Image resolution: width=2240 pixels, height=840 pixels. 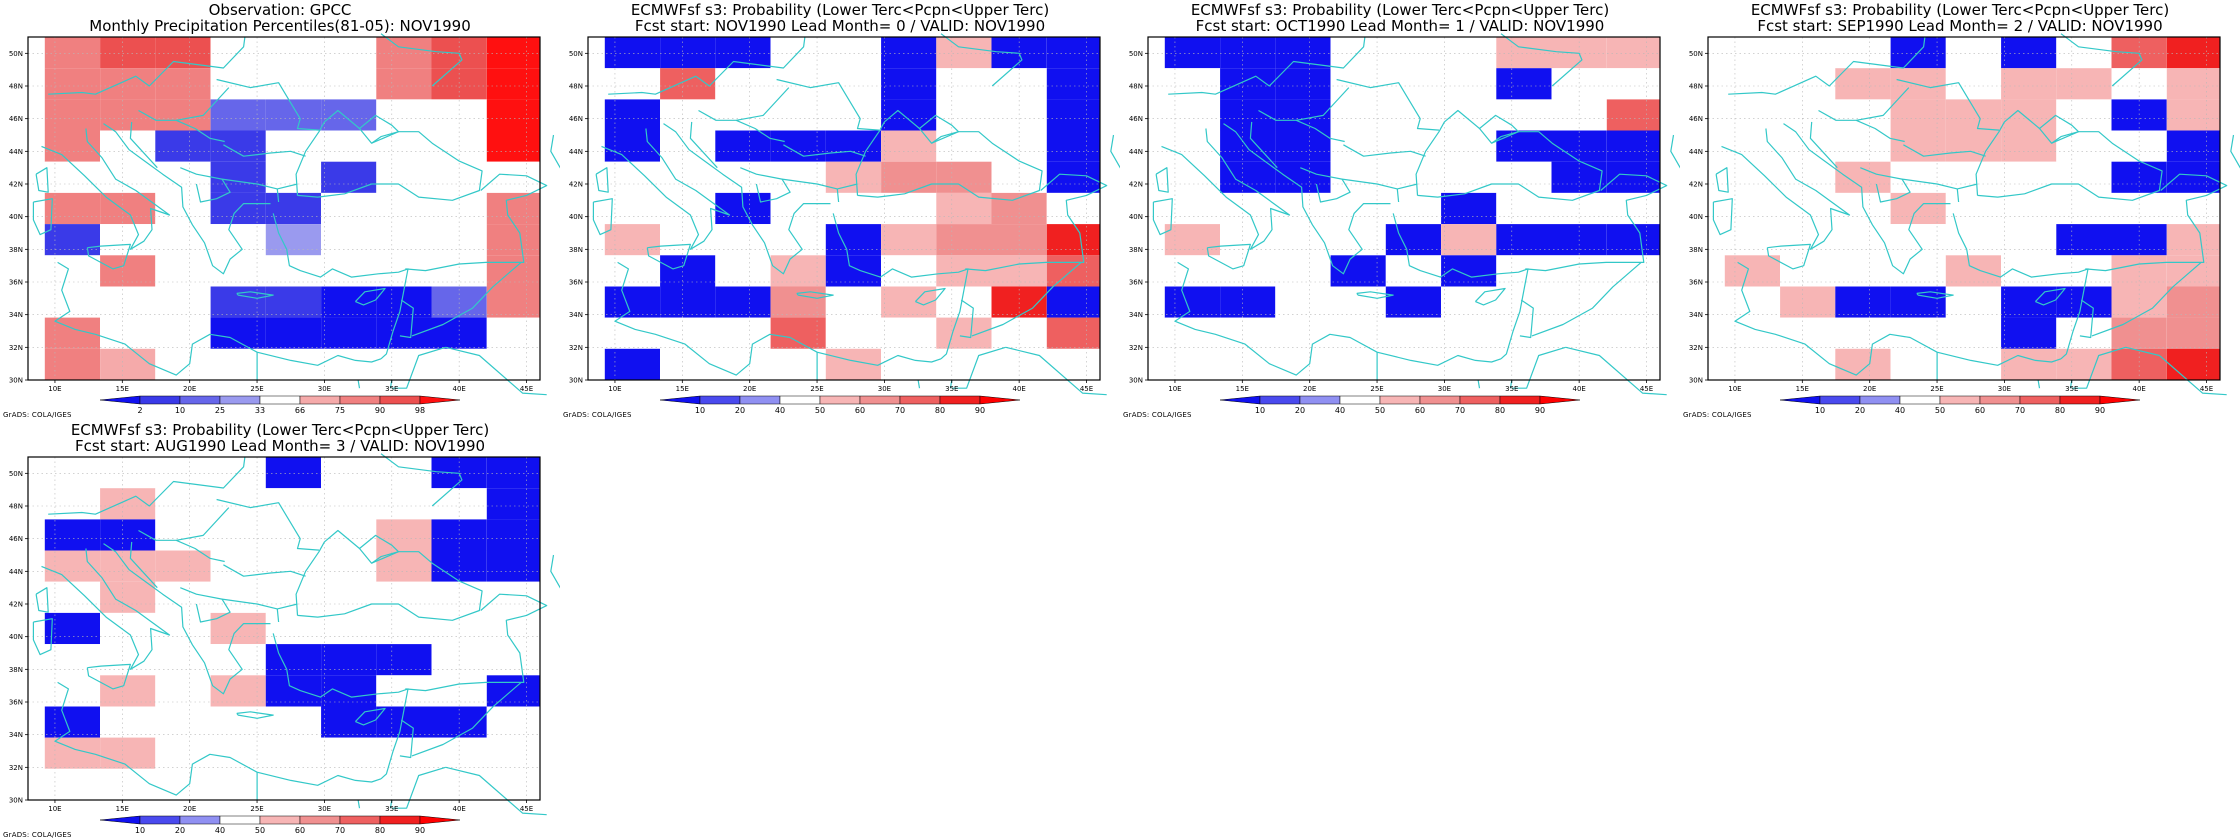 What do you see at coordinates (380, 410) in the screenshot?
I see `colorbar-label: 90` at bounding box center [380, 410].